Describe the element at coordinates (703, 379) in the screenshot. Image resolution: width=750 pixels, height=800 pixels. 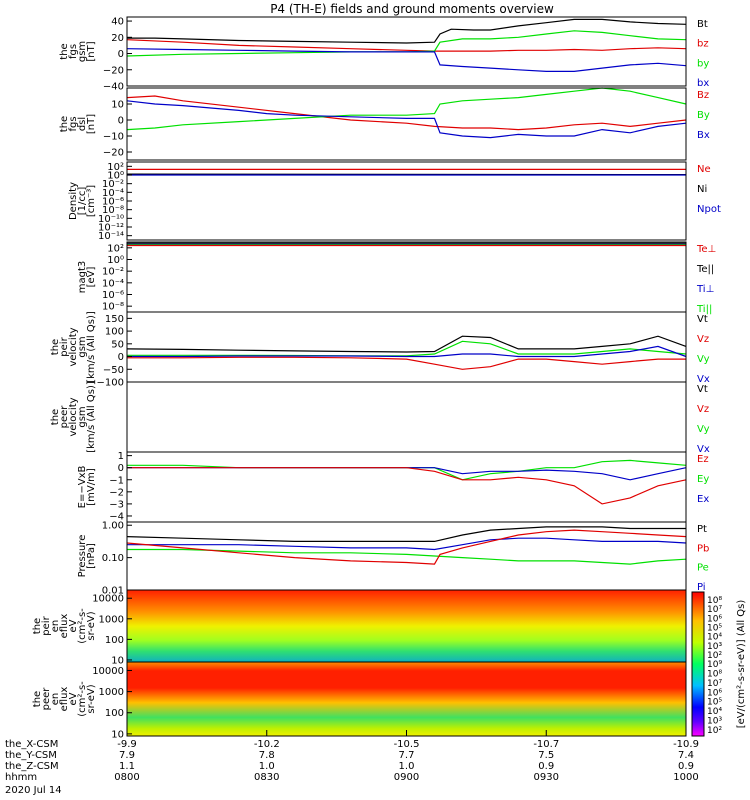
I see `legend-entry: Vx` at that location.